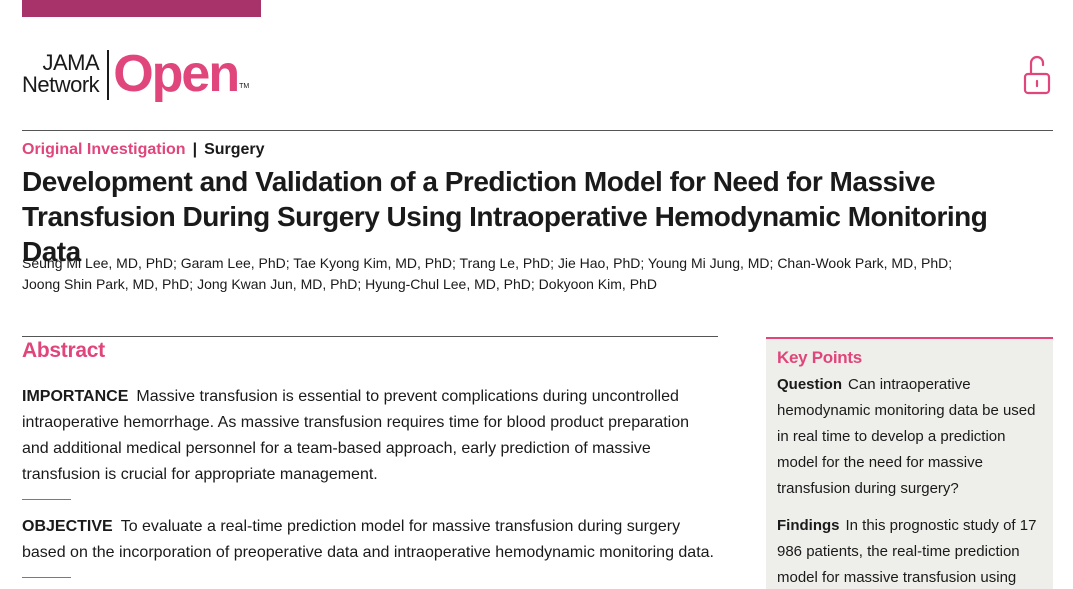 This screenshot has height=589, width=1073. Describe the element at coordinates (244, 86) in the screenshot. I see `logo-trademark: TM` at that location.